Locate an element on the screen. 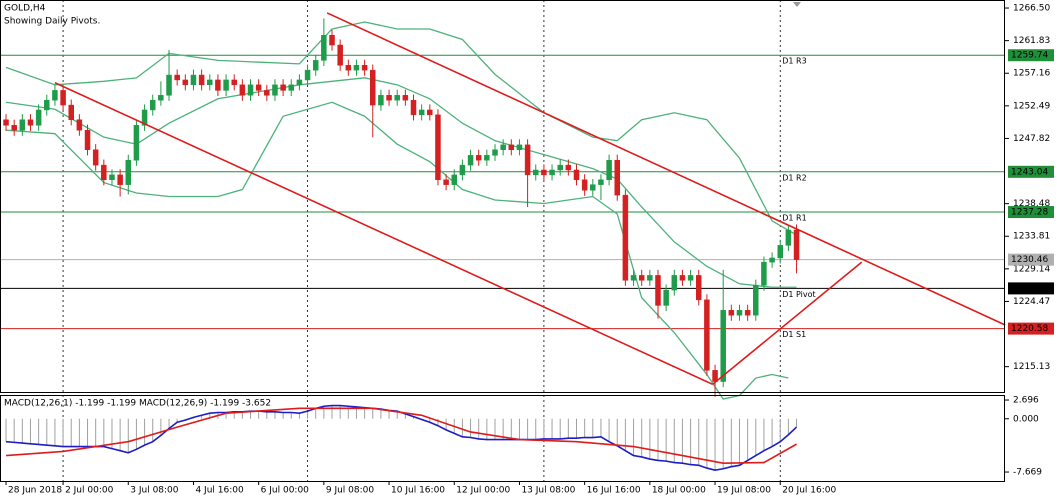  y-tick-label: 1233.81 is located at coordinates (1031, 237).